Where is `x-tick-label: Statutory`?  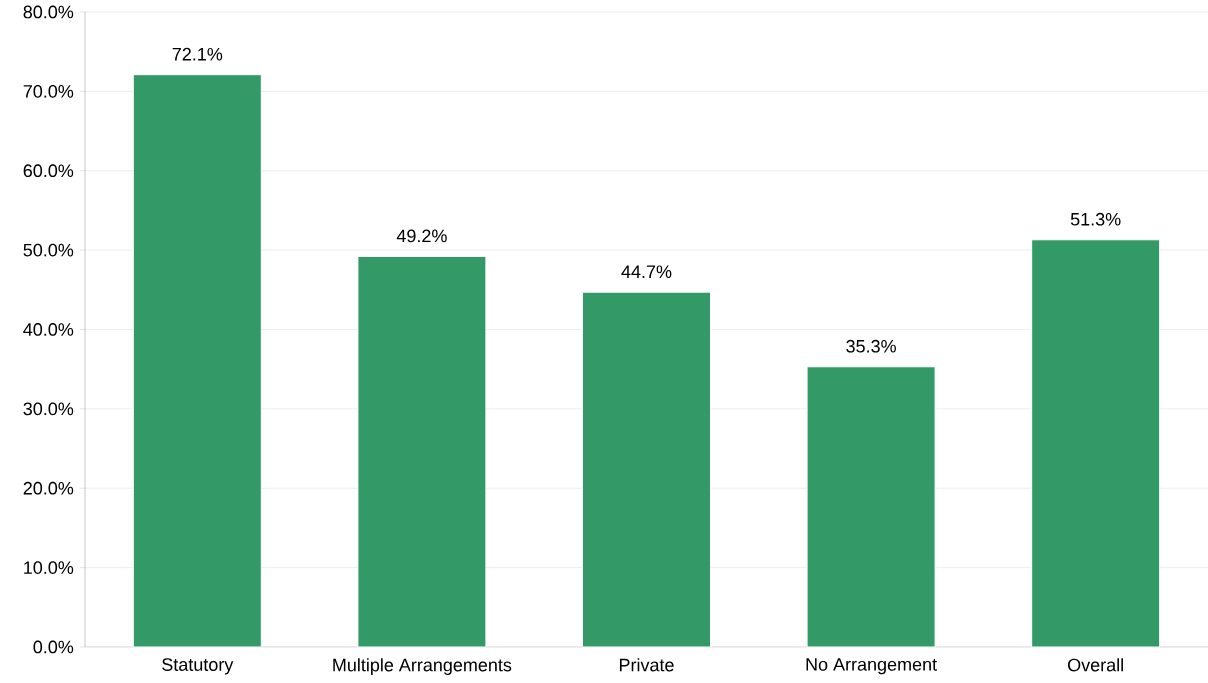 x-tick-label: Statutory is located at coordinates (198, 666).